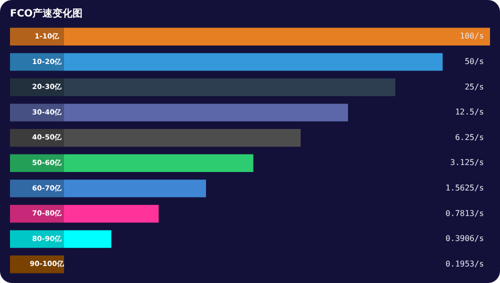 This screenshot has height=283, width=500. Describe the element at coordinates (469, 137) in the screenshot. I see `data-label: 6.25/s` at that location.